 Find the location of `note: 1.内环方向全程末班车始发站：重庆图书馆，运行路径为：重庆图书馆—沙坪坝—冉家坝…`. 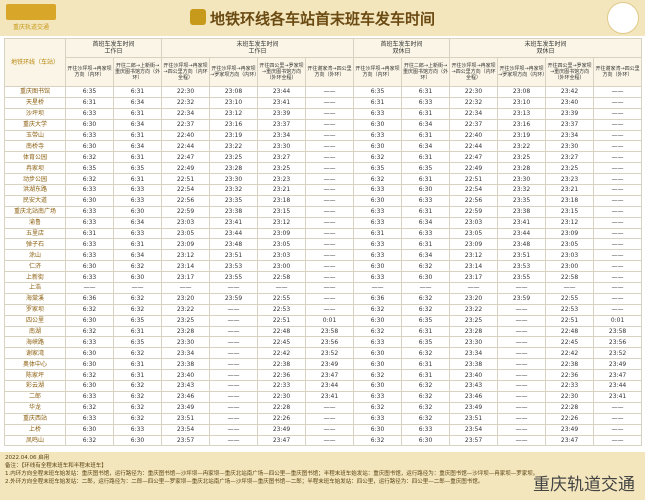

note: 1.内环方向全程末班车始发站：重庆图书馆，运行路径为：重庆图书馆—沙坪坝—冉家坝… is located at coordinates (272, 474).